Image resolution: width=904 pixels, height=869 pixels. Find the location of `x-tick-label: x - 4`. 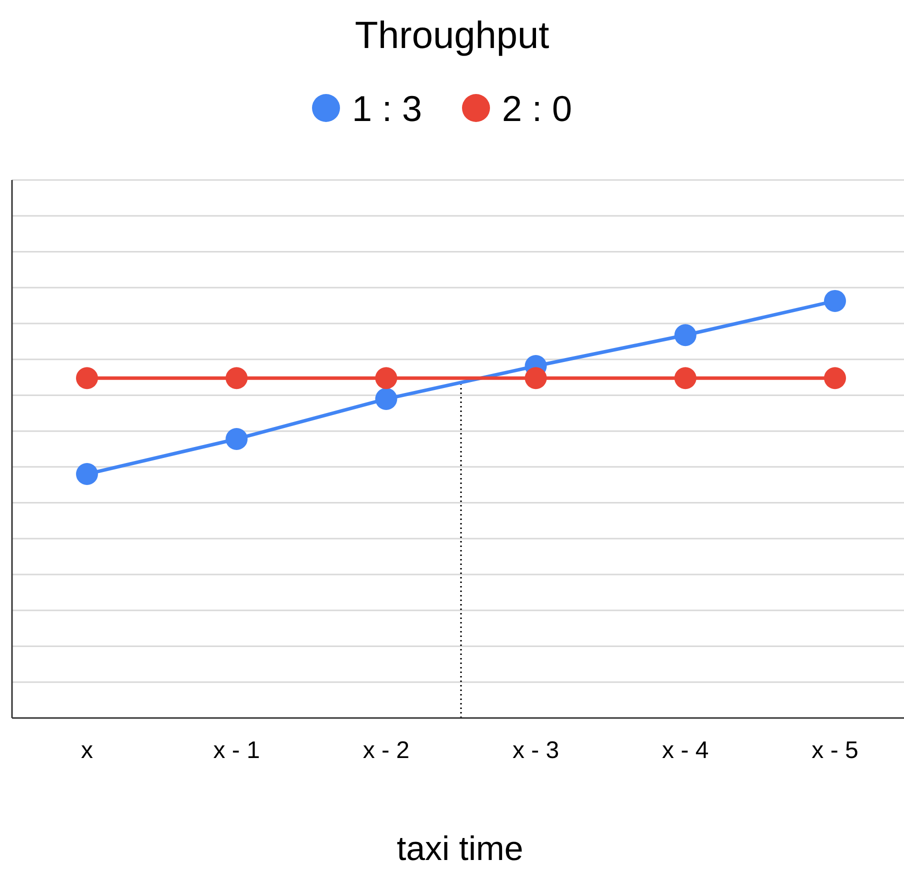

x-tick-label: x - 4 is located at coordinates (685, 750).